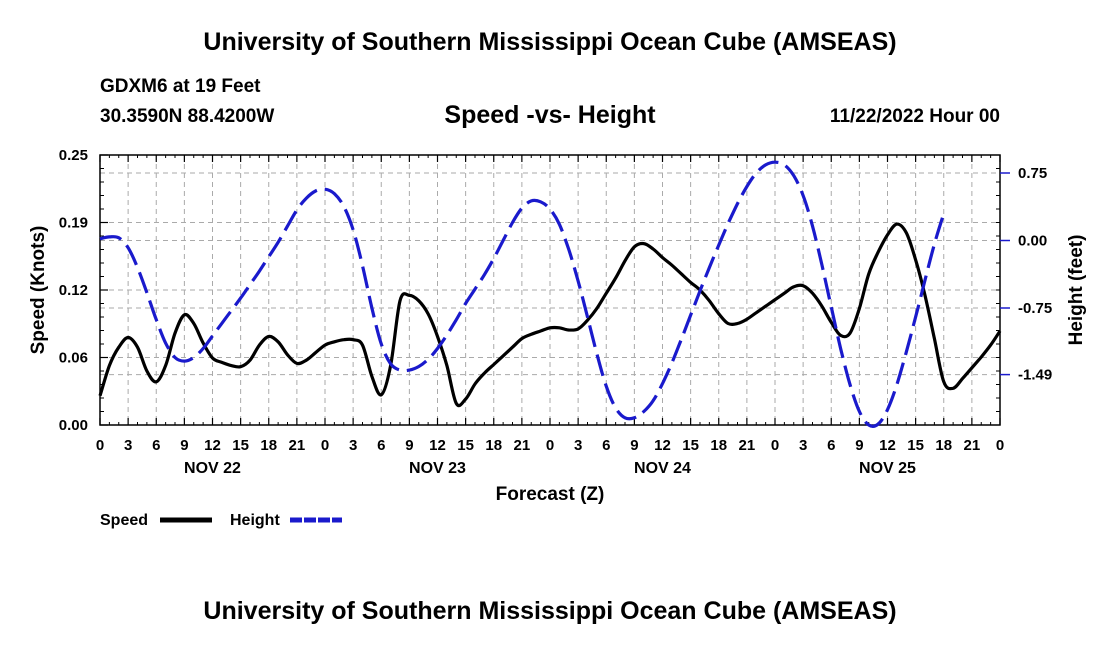 This screenshot has height=650, width=1100. Describe the element at coordinates (1032, 241) in the screenshot. I see `y2-tick-label: 0.00` at that location.